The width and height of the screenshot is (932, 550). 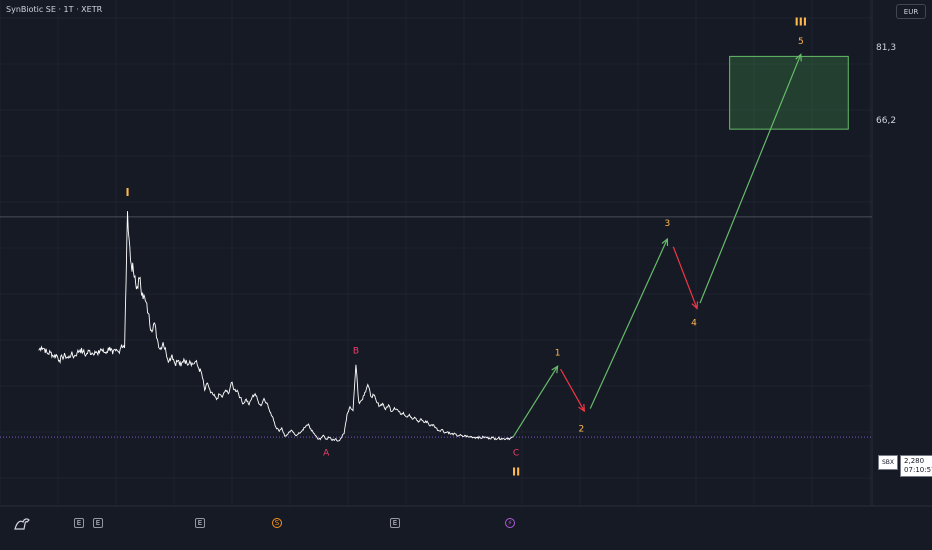 I want to click on currency-button: EUR, so click(x=911, y=11).